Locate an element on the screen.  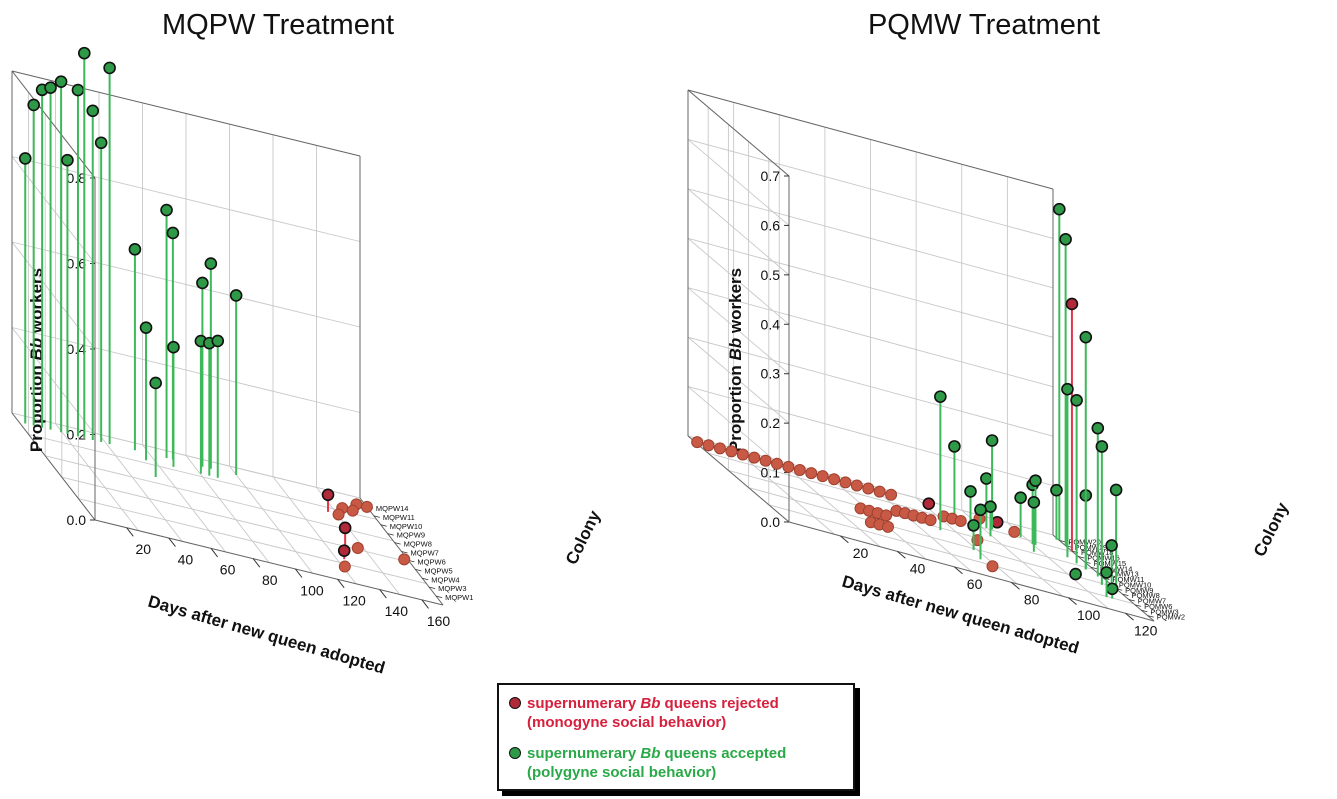
pqmw-y-tick-label: 0.4 is located at coordinates (771, 324).